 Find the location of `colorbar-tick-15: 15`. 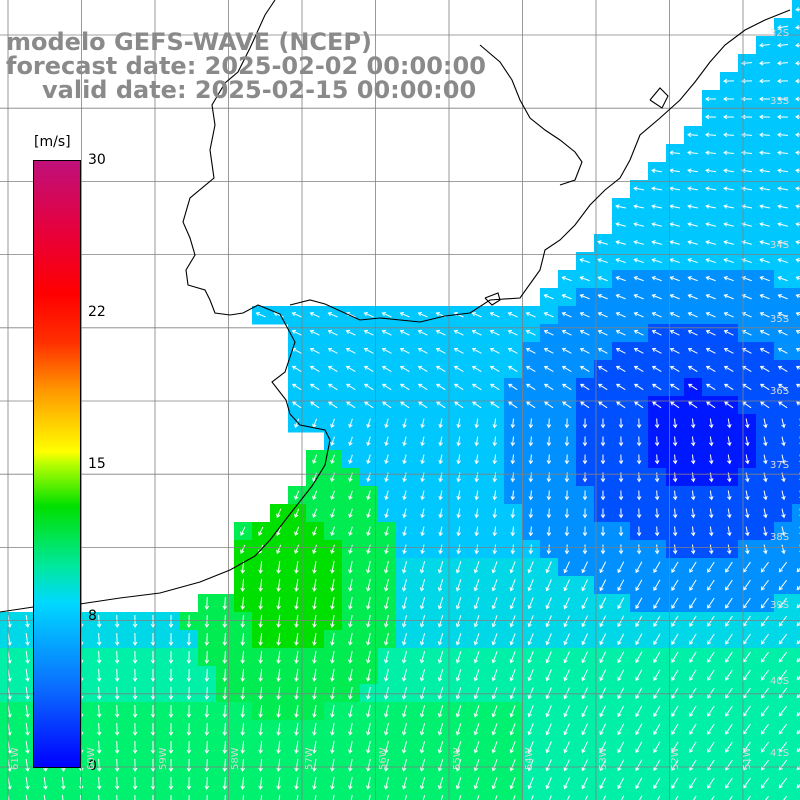

colorbar-tick-15: 15 is located at coordinates (97, 464).